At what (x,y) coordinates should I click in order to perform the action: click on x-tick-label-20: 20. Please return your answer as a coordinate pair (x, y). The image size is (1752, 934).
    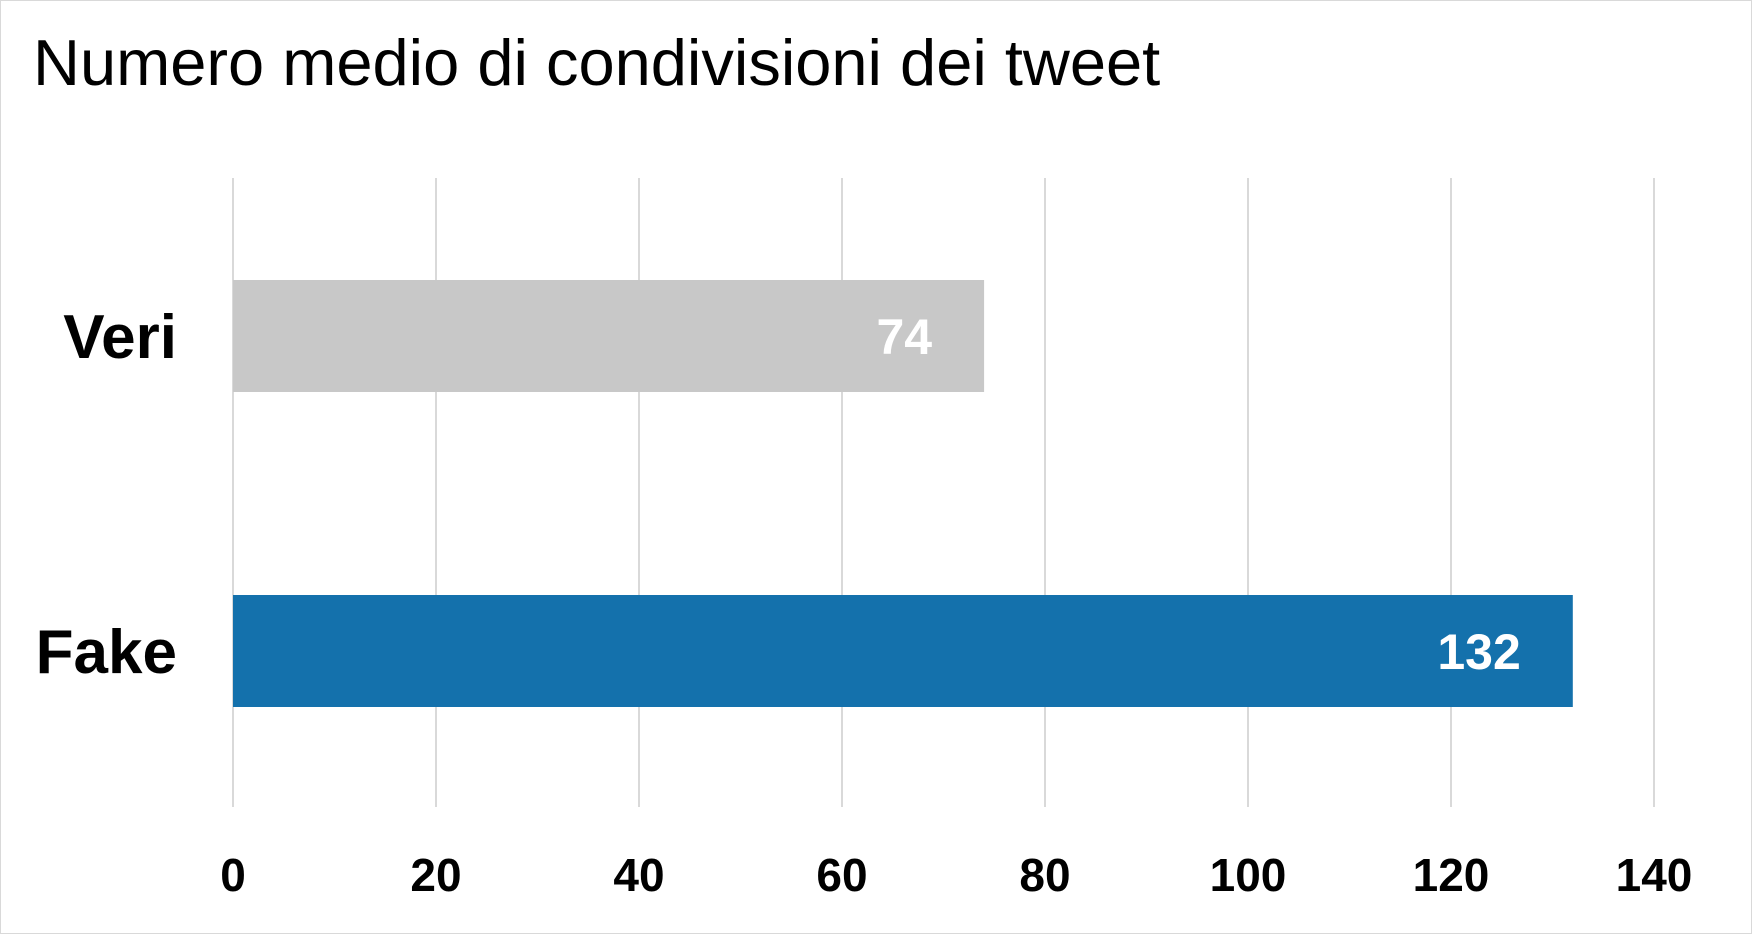
    Looking at the image, I should click on (435, 875).